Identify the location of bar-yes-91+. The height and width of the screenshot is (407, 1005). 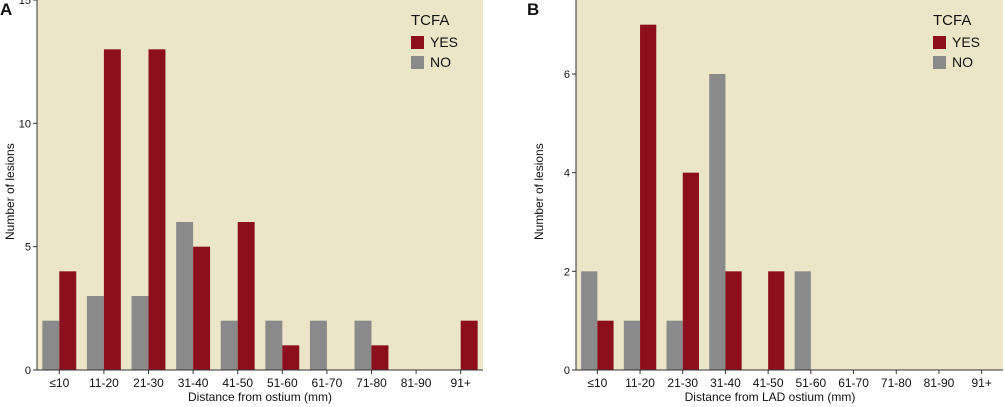
(469, 345).